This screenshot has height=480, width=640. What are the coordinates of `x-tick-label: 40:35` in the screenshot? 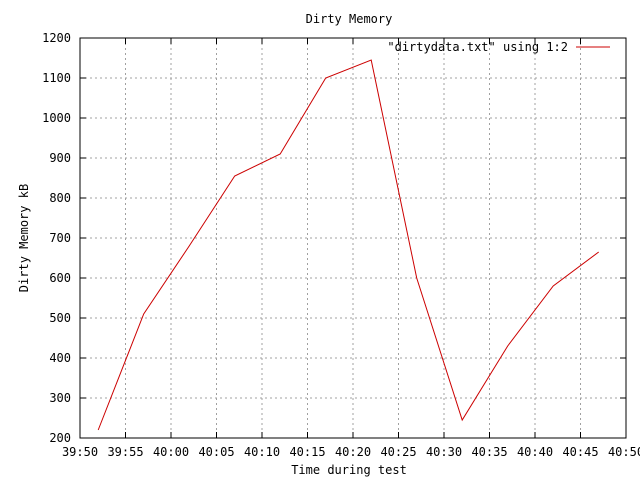 It's located at (489, 452).